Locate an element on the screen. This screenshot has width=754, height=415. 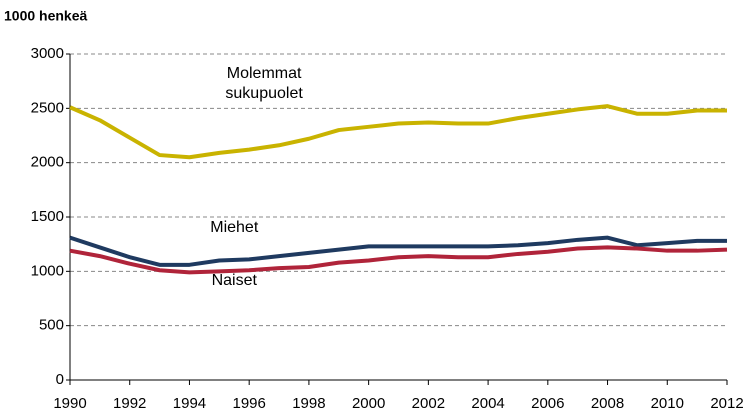
x-tick-label: 2012 is located at coordinates (726, 403).